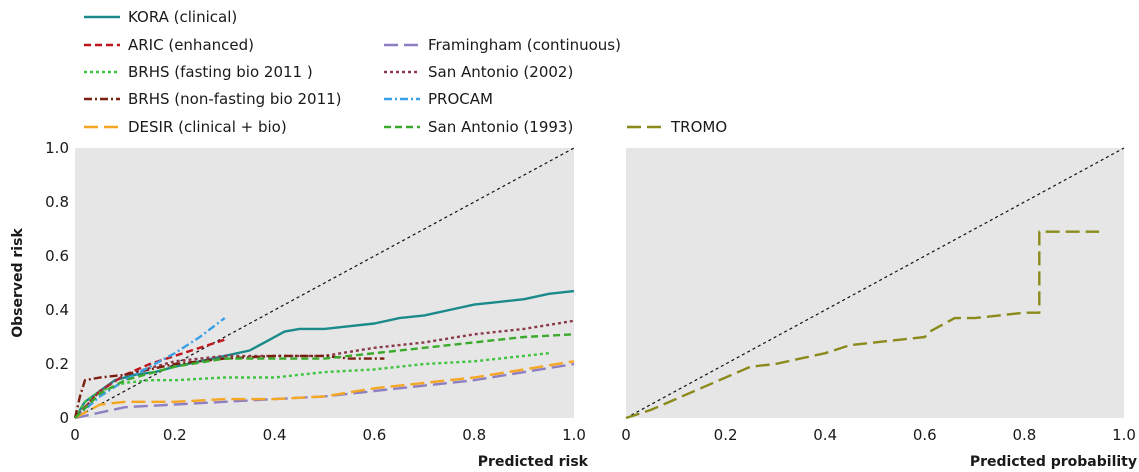 The image size is (1139, 472). Describe the element at coordinates (533, 462) in the screenshot. I see `x-axis-title-left: Predicted risk` at that location.